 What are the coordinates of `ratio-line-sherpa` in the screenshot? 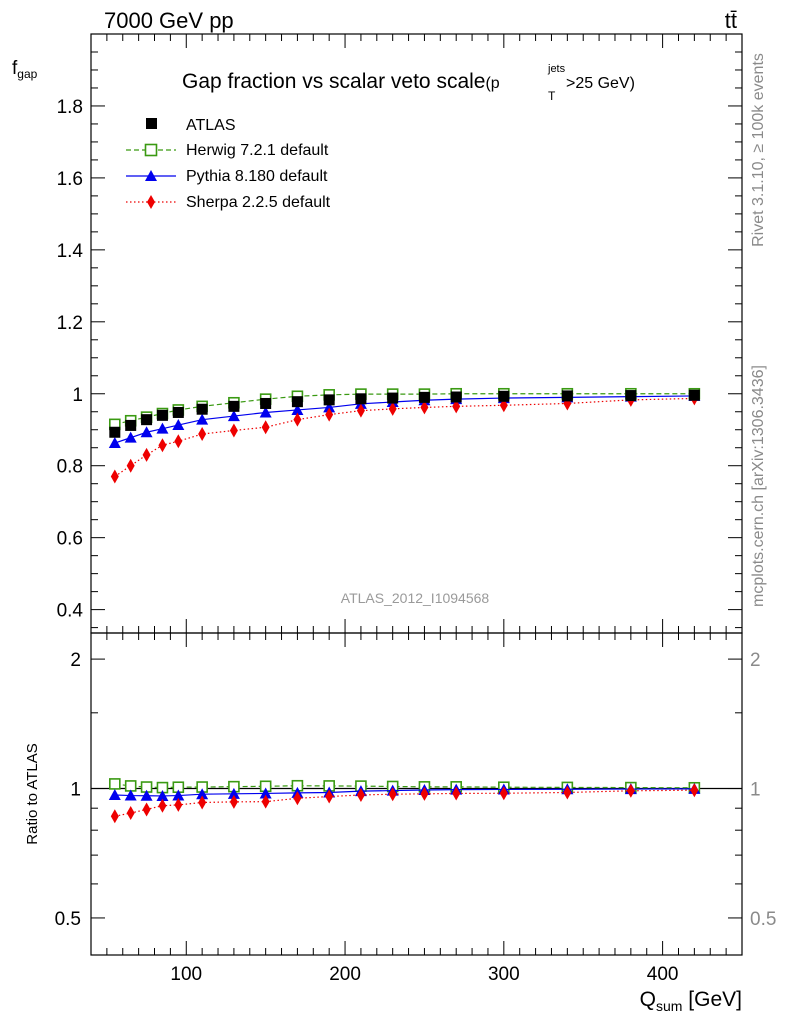 It's located at (404, 803).